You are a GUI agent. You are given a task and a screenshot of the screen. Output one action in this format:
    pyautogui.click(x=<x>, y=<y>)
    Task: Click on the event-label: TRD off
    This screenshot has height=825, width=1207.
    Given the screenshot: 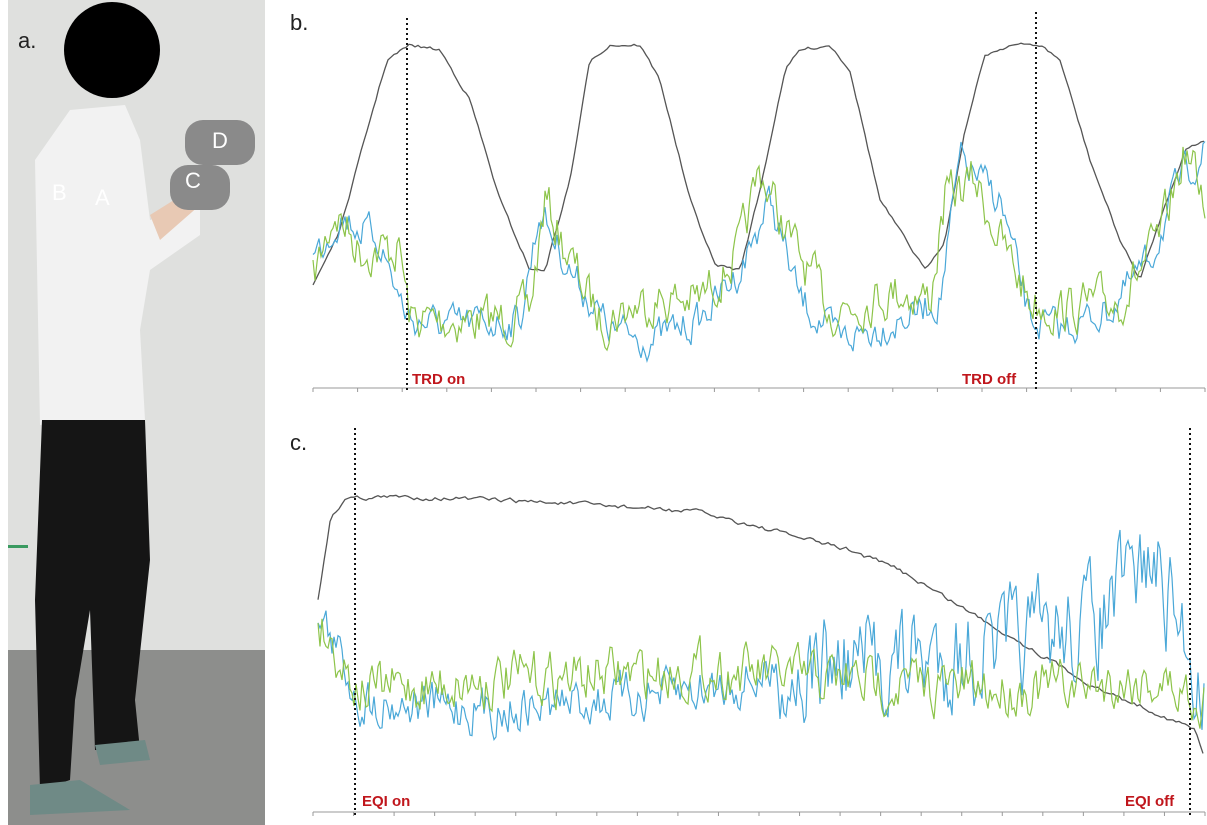 What is the action you would take?
    pyautogui.click(x=989, y=379)
    